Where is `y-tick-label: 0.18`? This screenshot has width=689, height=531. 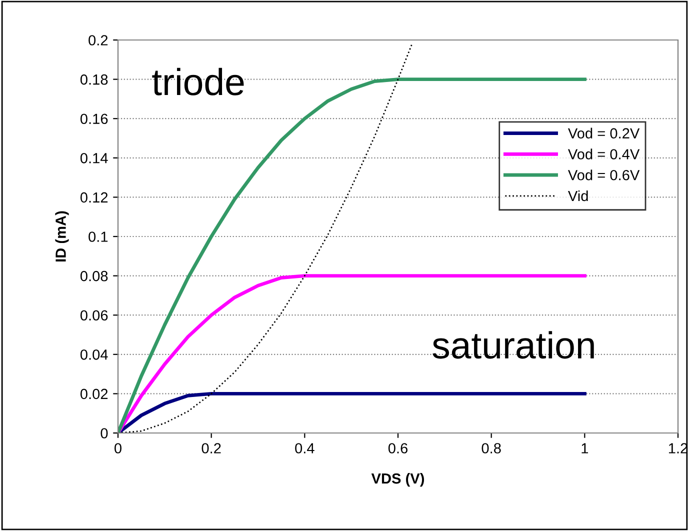 y-tick-label: 0.18 is located at coordinates (94, 79).